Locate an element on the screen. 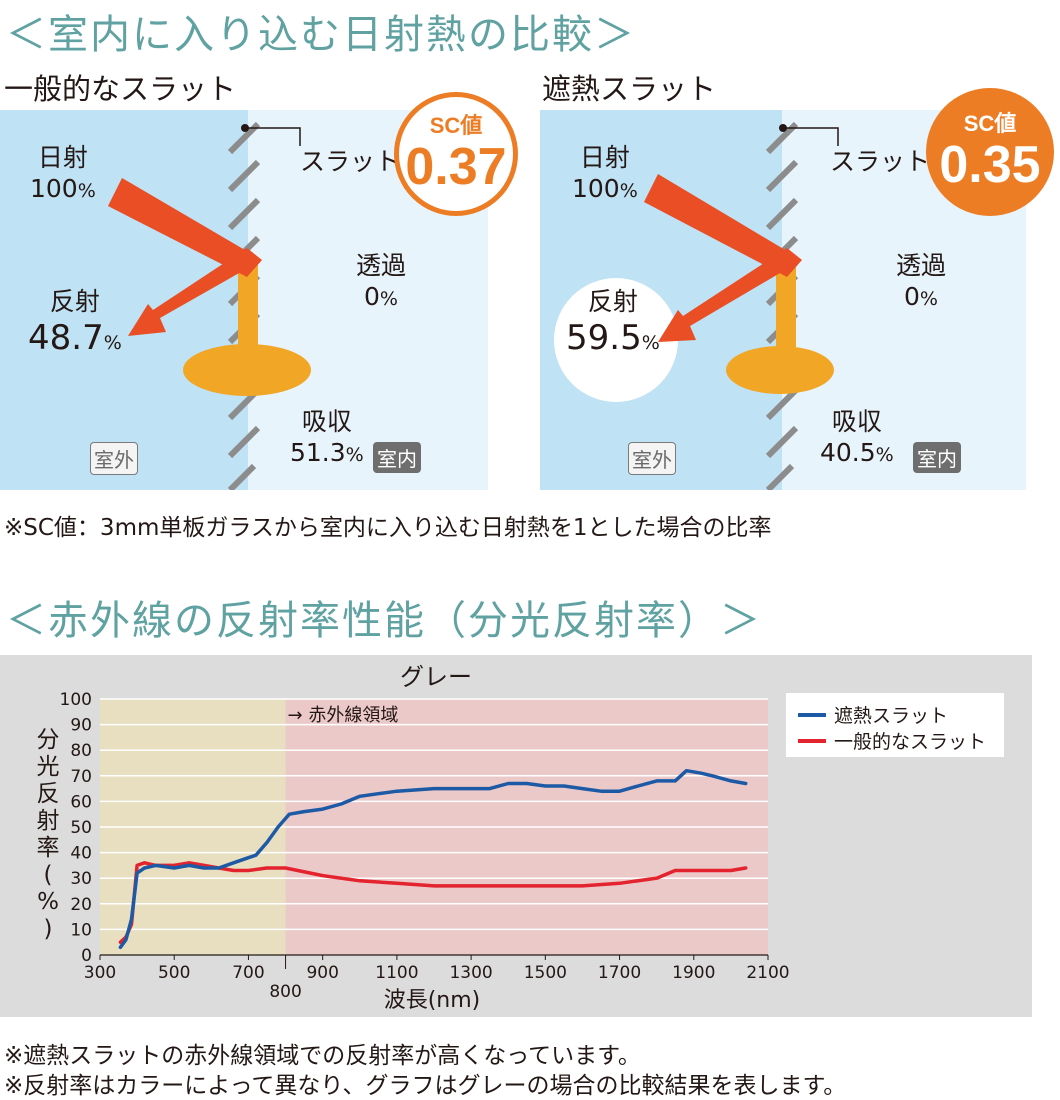  x-tick-label: 1100 is located at coordinates (396, 973).